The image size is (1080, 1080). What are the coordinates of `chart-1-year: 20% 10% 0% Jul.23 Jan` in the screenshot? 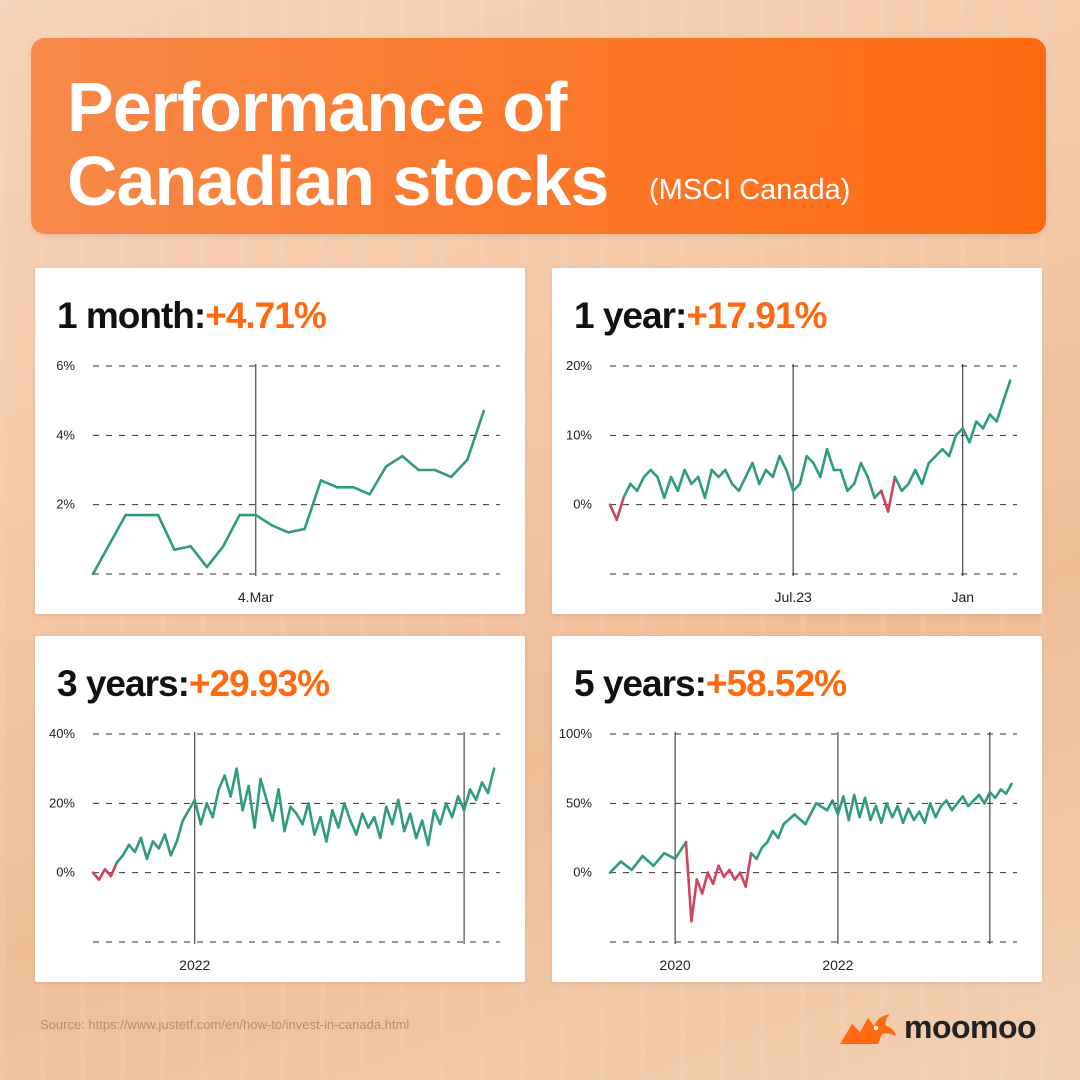 It's located at (791, 481).